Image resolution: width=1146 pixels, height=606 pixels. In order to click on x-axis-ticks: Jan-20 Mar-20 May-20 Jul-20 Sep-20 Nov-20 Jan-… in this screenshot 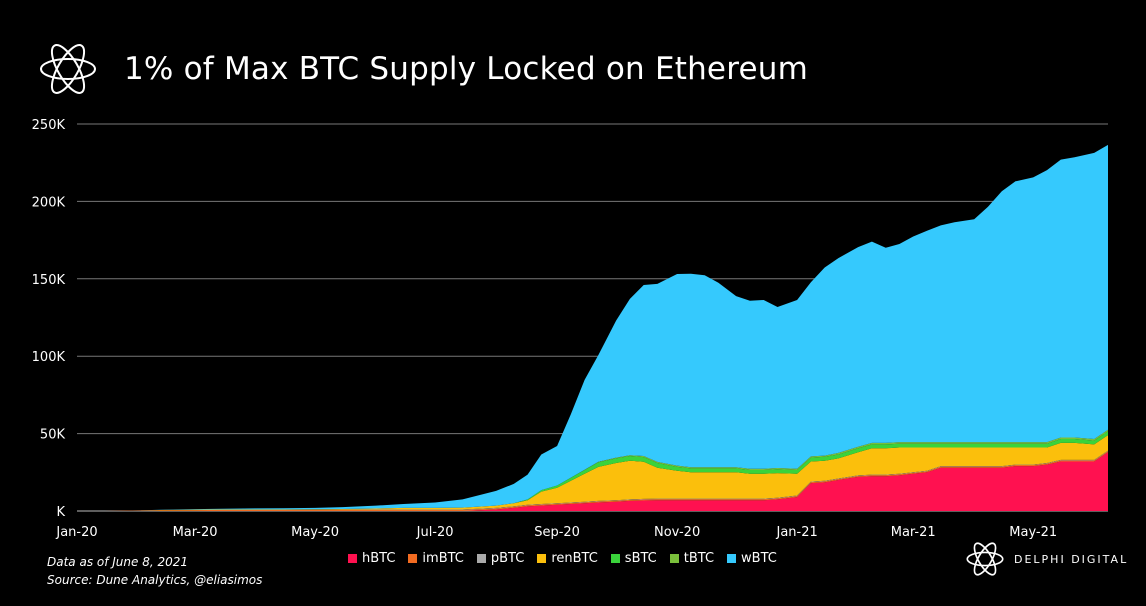, I will do `click(556, 532)`.